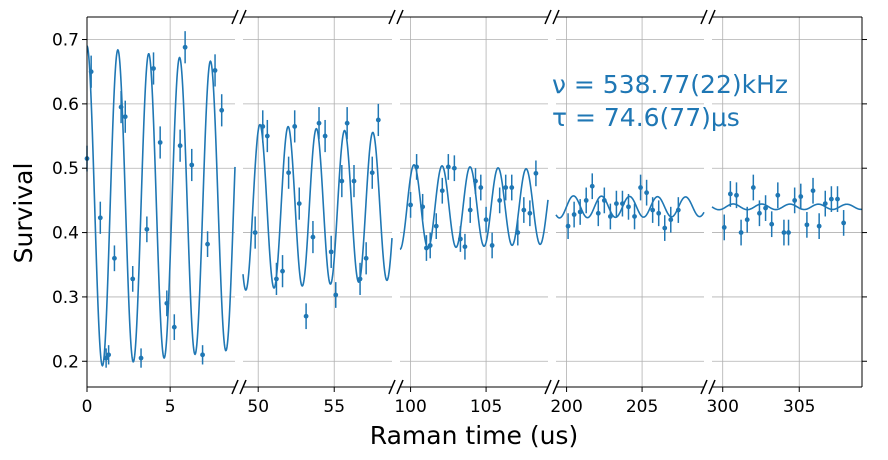  I want to click on fit-frequency-annotation: ν = 538.77(22)kHz, so click(670, 84).